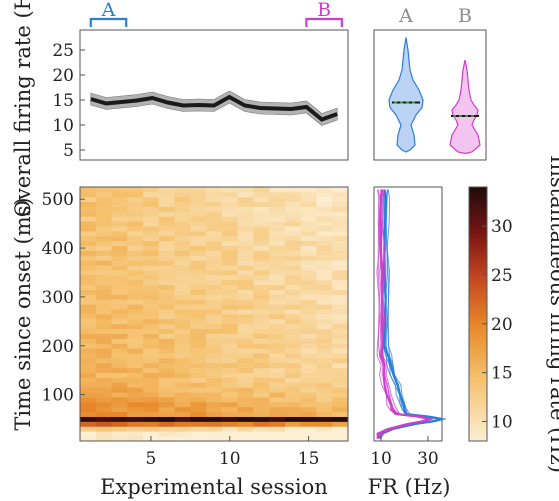 The width and height of the screenshot is (559, 501). I want to click on heatmap-x-ticks: 5 10 15, so click(232, 452).